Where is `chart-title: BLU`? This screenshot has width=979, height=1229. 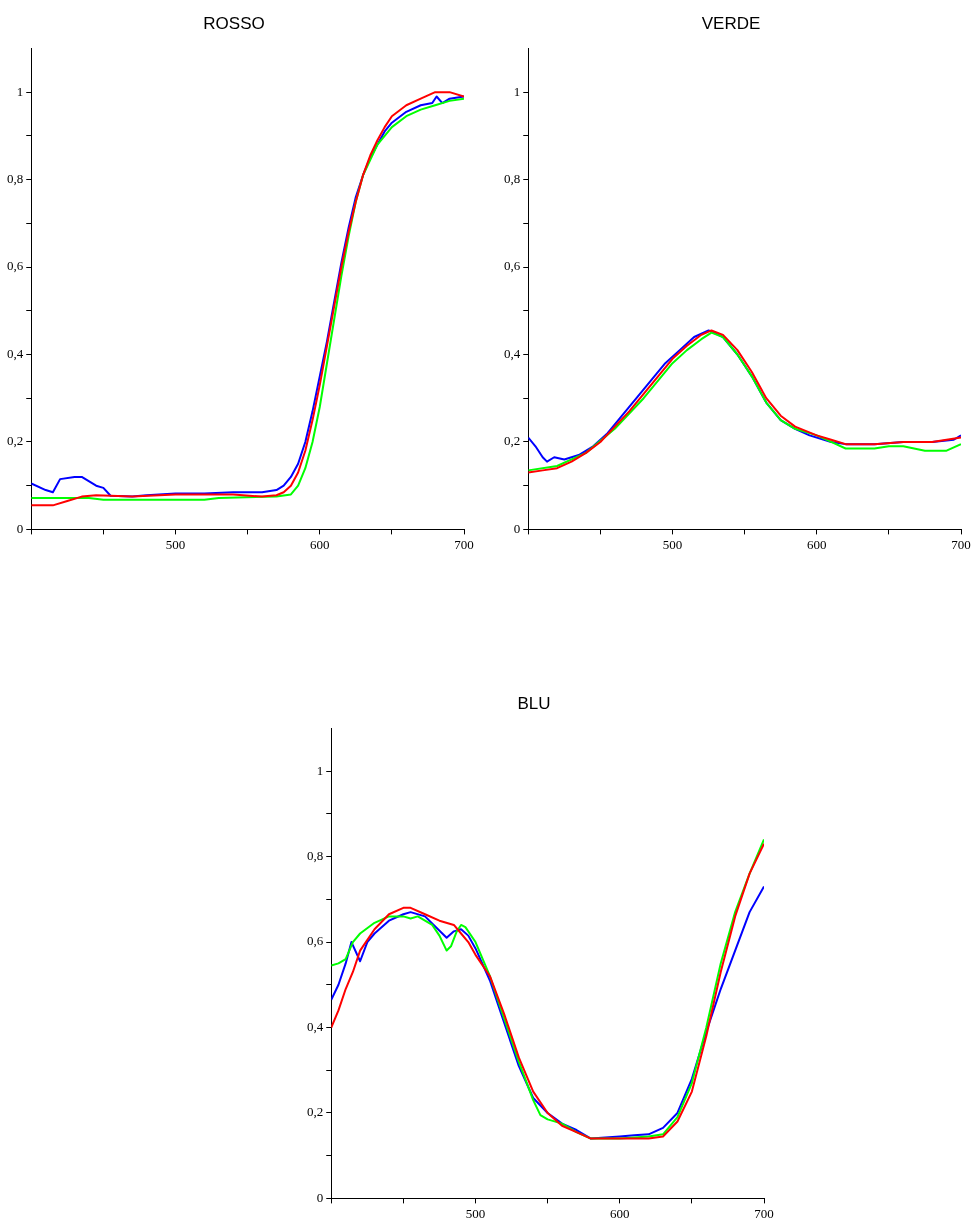
chart-title: BLU is located at coordinates (534, 703).